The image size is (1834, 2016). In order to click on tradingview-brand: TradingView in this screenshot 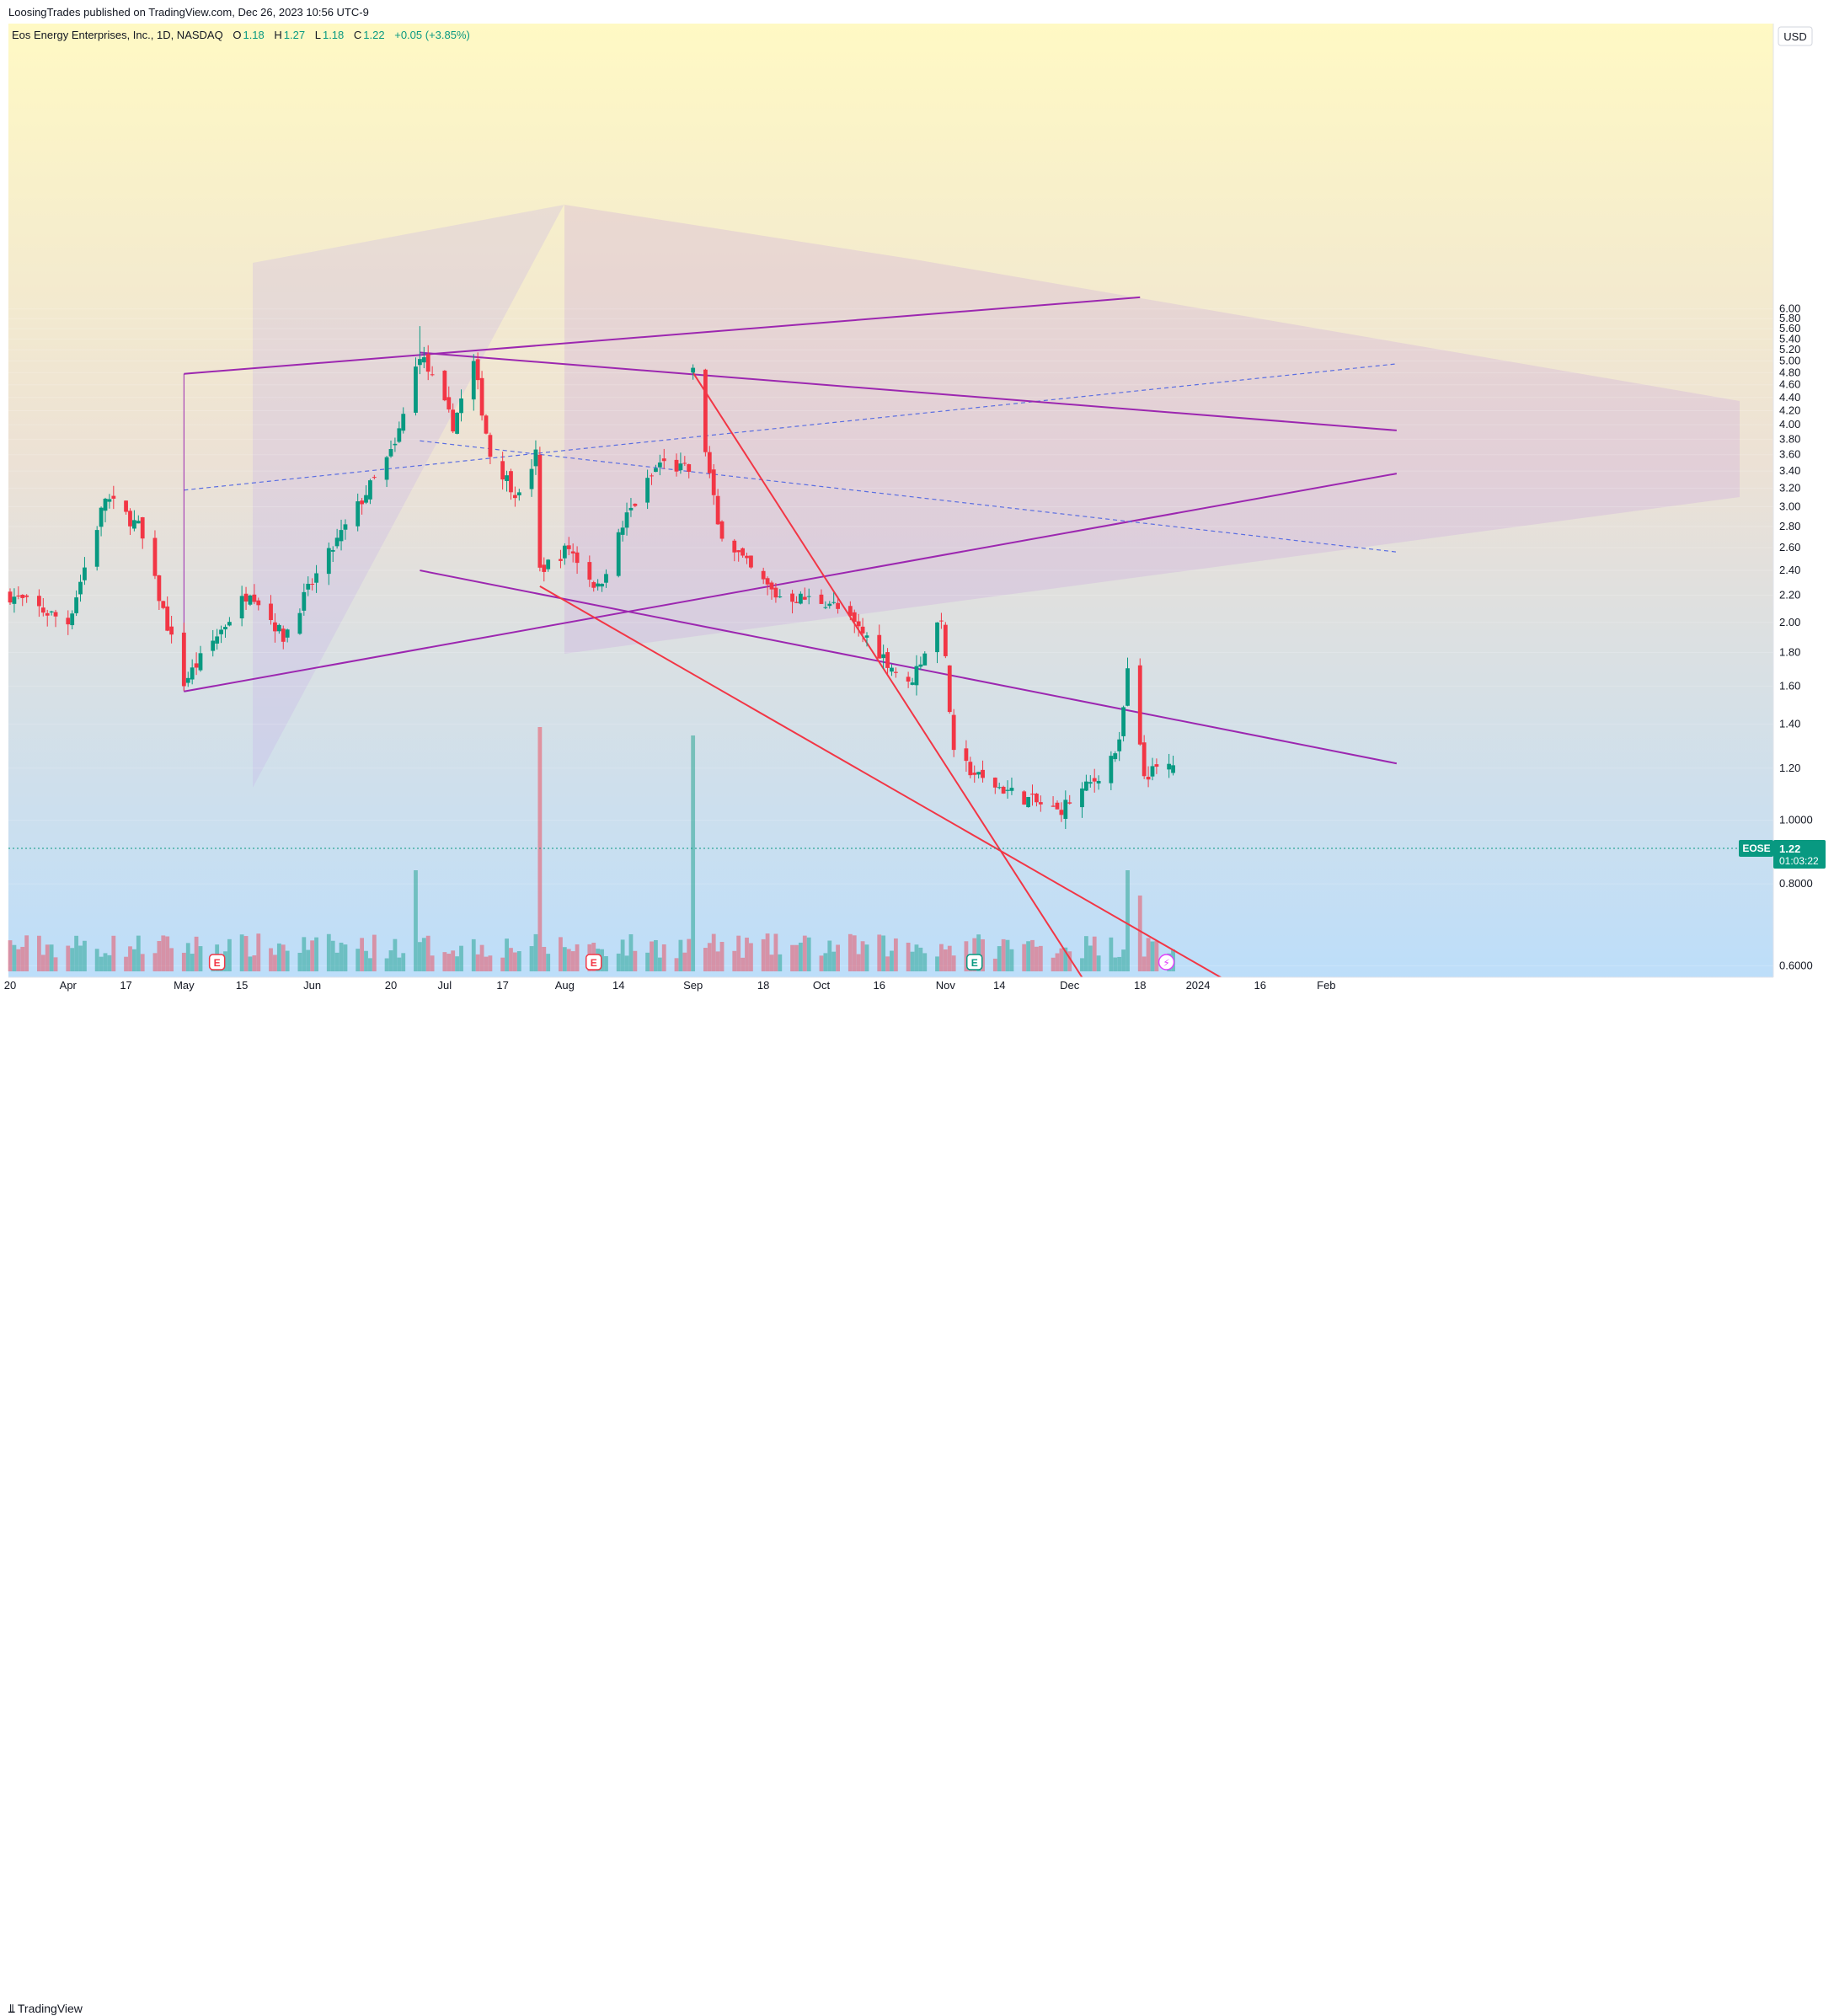, I will do `click(50, 2008)`.